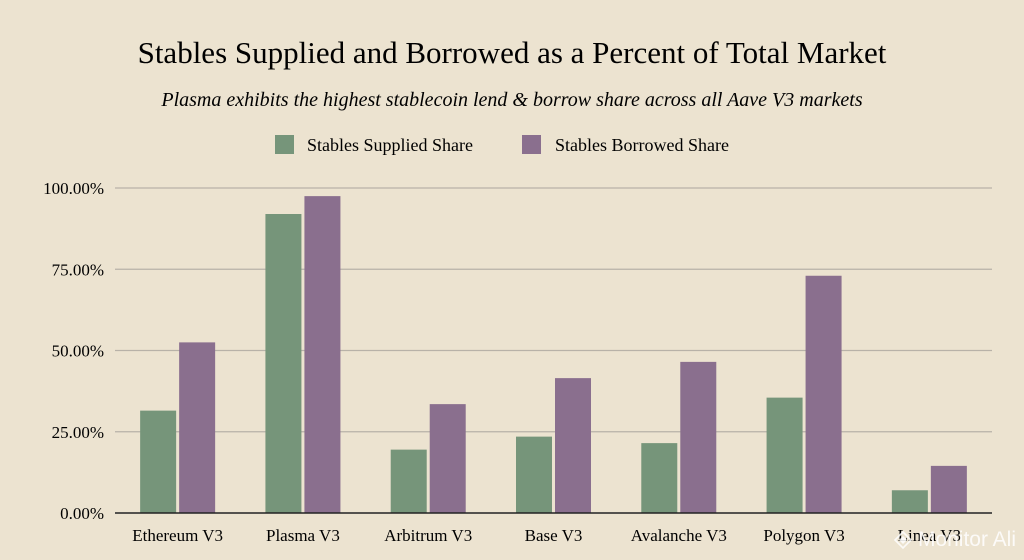 The width and height of the screenshot is (1024, 560). I want to click on legend-label-supplied: Stables Supplied Share, so click(390, 145).